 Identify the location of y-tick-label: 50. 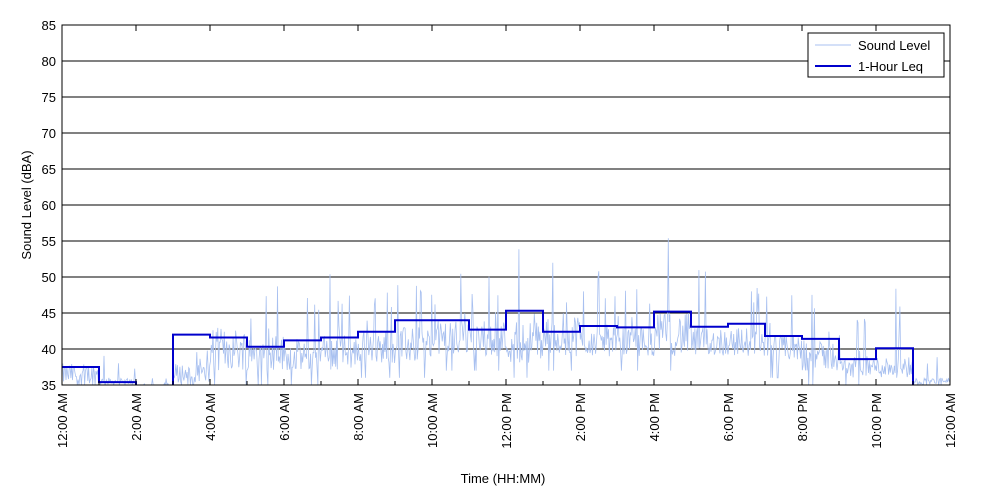
(49, 277).